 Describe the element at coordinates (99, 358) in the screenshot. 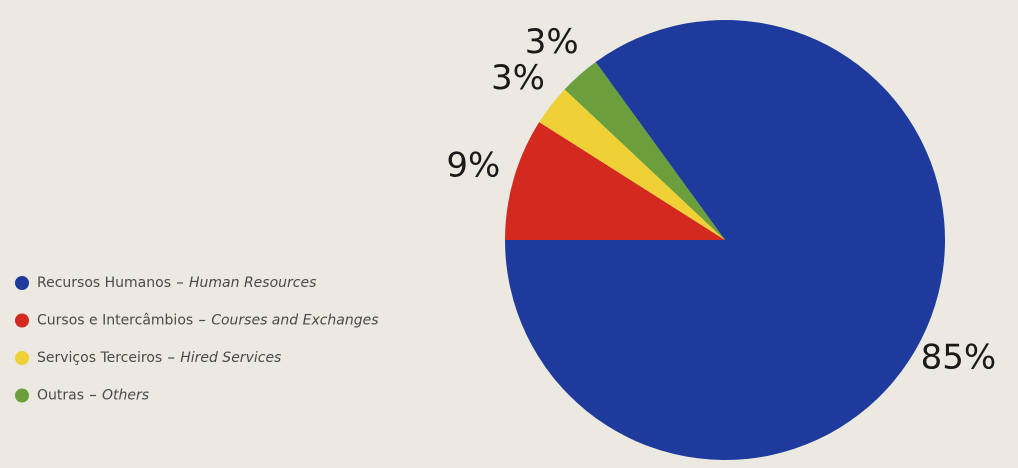

I see `legend-label: Serviços Terceiros` at that location.